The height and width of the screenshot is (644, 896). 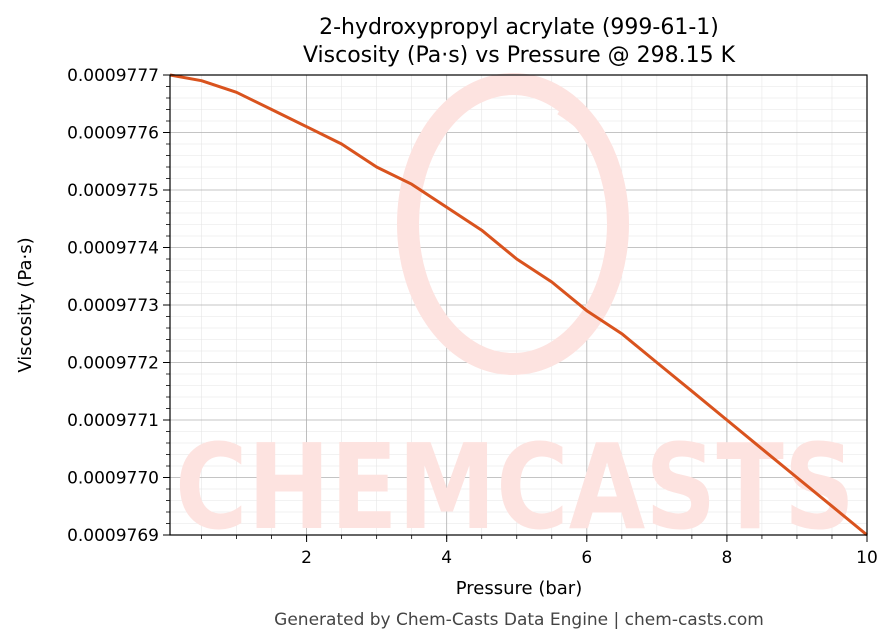 What do you see at coordinates (113, 364) in the screenshot?
I see `y-tick-label: 0.0009772` at bounding box center [113, 364].